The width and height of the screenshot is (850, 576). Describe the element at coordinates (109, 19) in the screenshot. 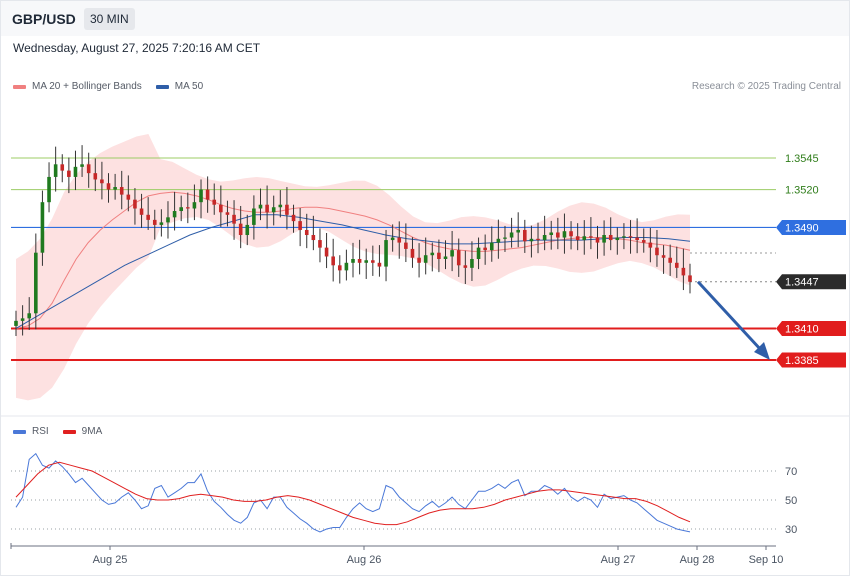

I see `timeframe-button: 30 MIN` at that location.